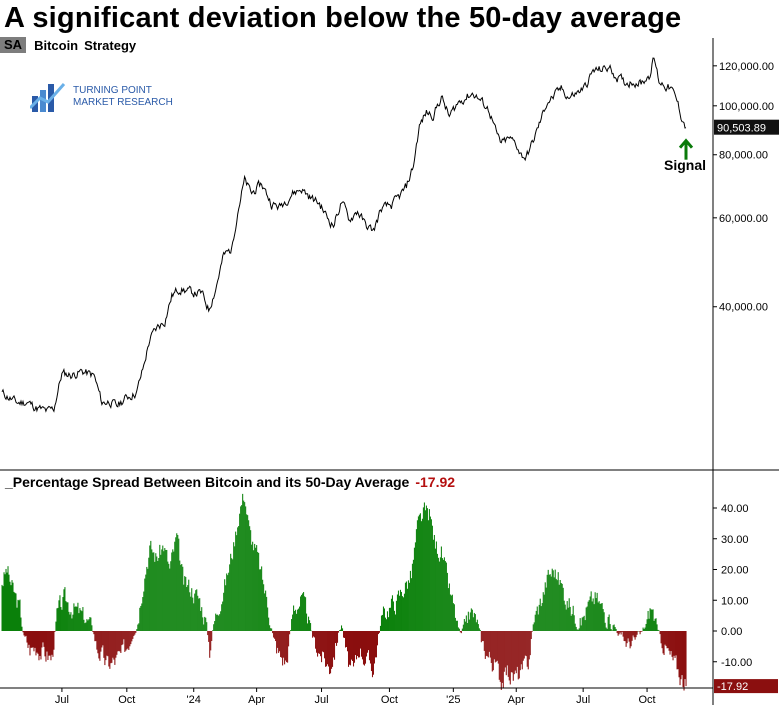  Describe the element at coordinates (746, 107) in the screenshot. I see `price-y-tick-label: 100,000.00` at that location.